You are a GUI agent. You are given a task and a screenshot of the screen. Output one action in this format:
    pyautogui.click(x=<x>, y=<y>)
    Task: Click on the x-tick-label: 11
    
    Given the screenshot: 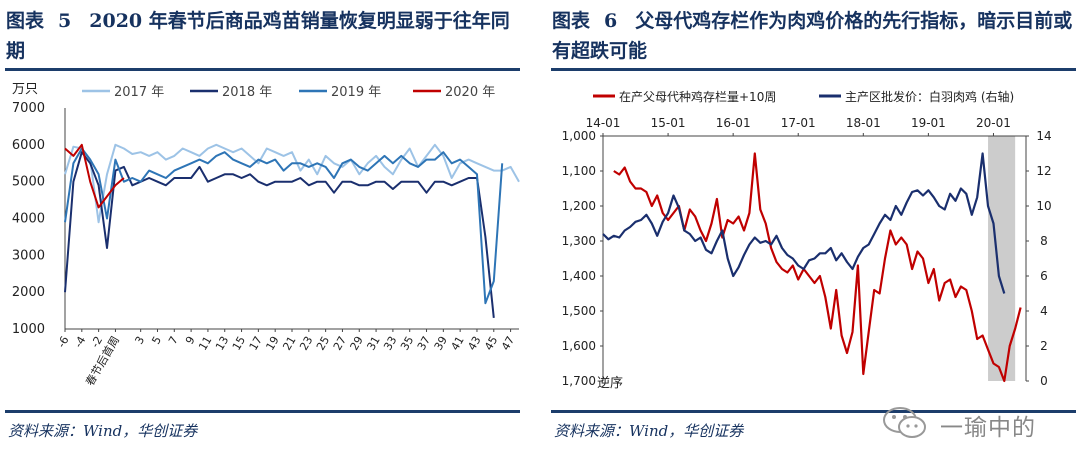 What is the action you would take?
    pyautogui.click(x=205, y=343)
    